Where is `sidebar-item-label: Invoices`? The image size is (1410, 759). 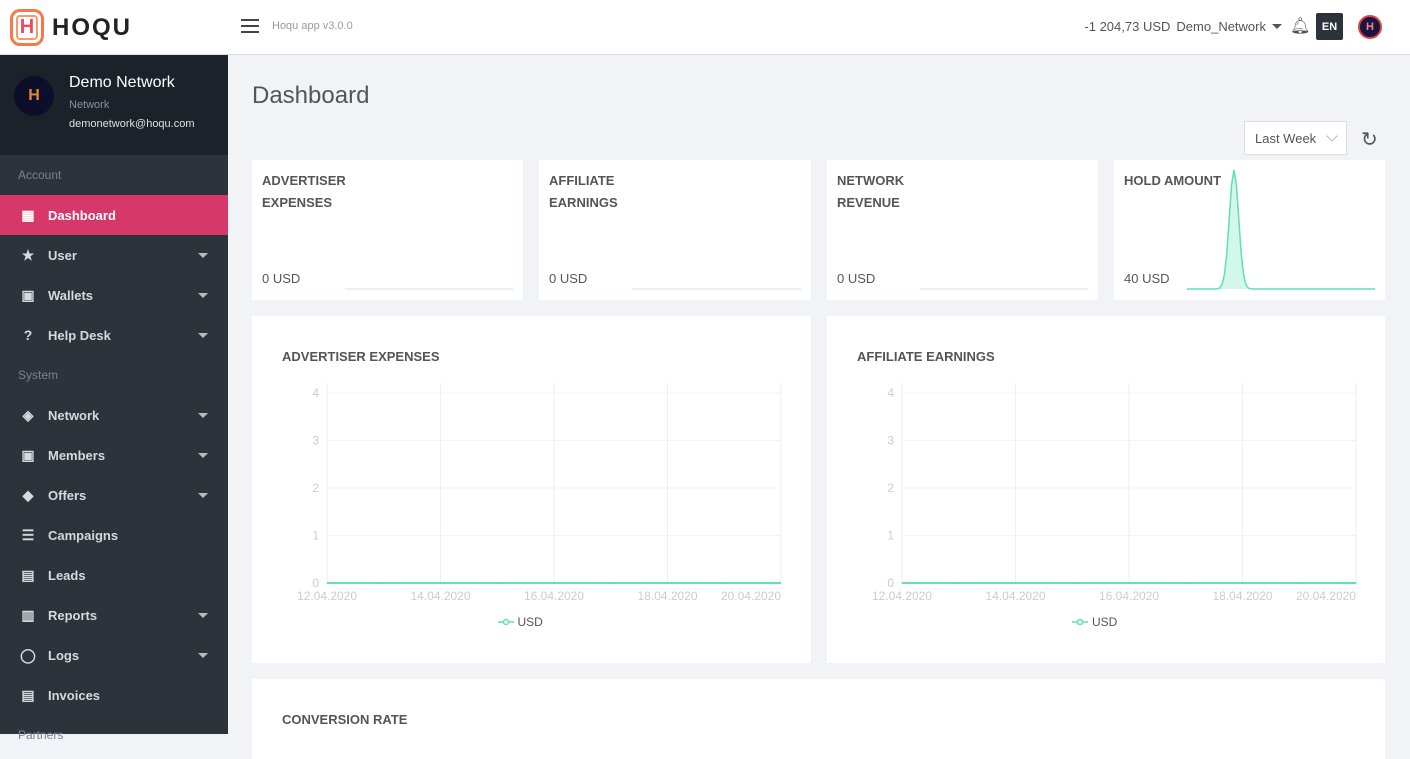
sidebar-item-label: Invoices is located at coordinates (74, 695).